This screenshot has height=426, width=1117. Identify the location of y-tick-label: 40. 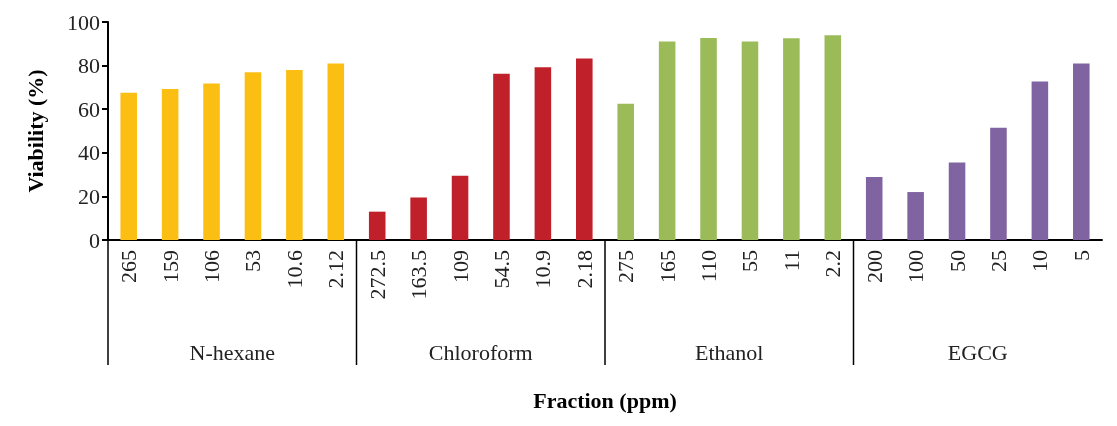
(89, 153).